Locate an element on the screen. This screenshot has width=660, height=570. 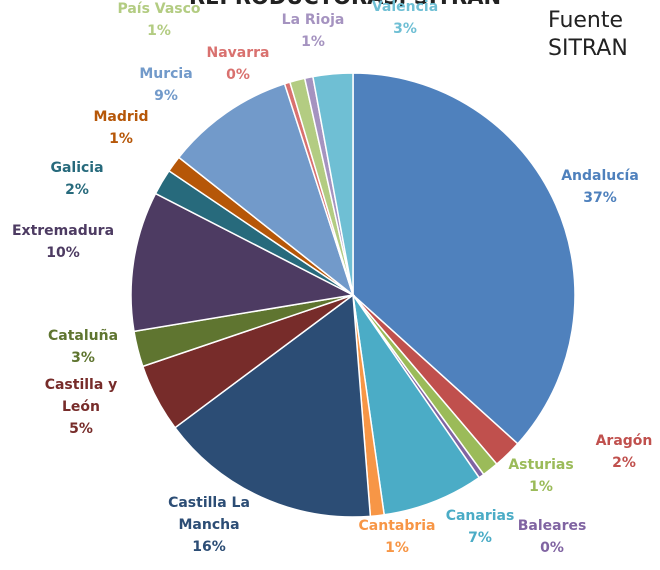
slice-label: Castilla La Mancha is located at coordinates (209, 514).